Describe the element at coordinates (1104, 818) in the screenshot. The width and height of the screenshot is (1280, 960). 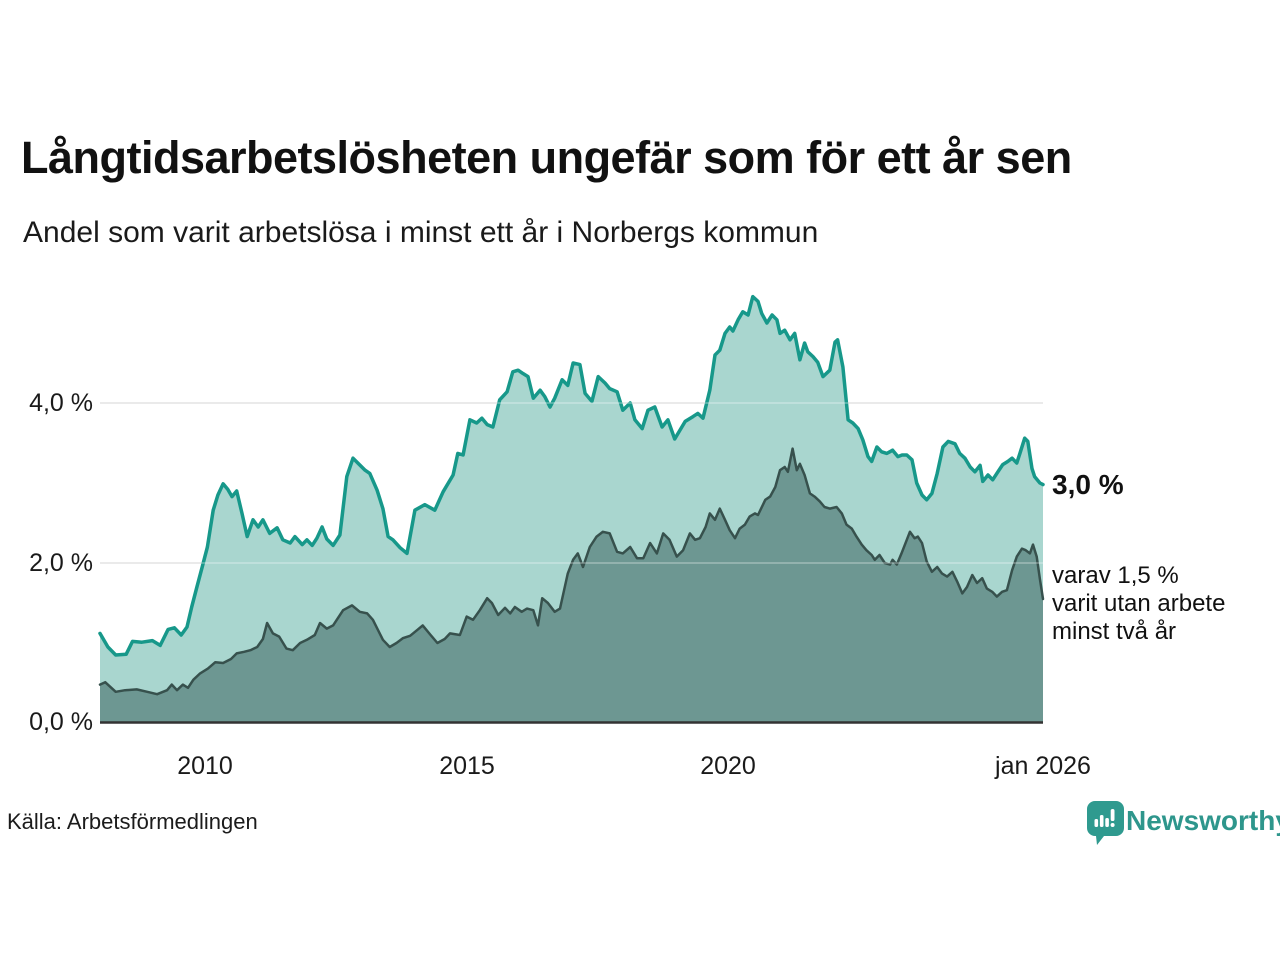
I see `logo-bar-chart-glyph` at that location.